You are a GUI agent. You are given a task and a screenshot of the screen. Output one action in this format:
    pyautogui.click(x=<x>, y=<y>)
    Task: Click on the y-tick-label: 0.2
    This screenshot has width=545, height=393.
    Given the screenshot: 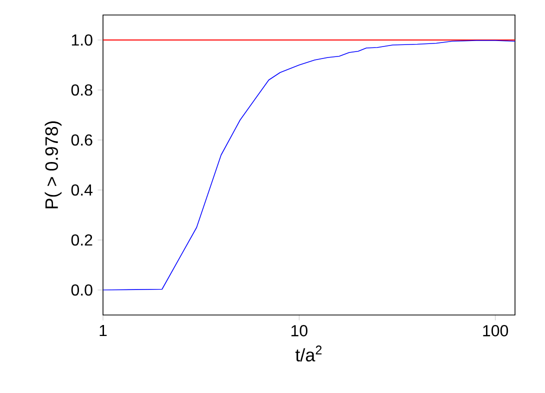 What is the action you would take?
    pyautogui.click(x=81, y=240)
    